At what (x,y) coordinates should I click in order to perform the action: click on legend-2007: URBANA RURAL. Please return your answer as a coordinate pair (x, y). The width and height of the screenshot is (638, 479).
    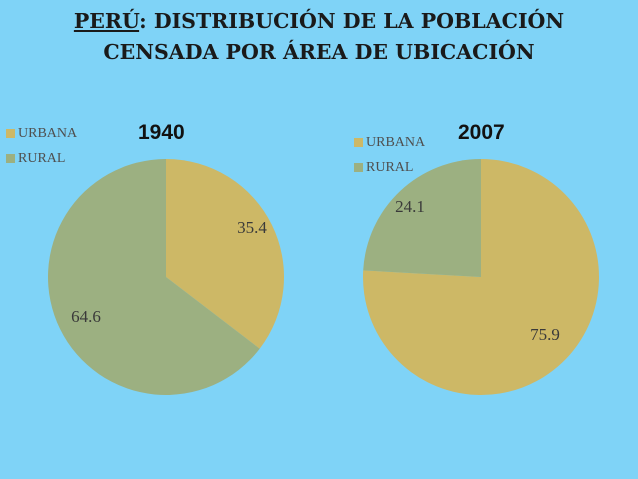
    Looking at the image, I should click on (389, 155).